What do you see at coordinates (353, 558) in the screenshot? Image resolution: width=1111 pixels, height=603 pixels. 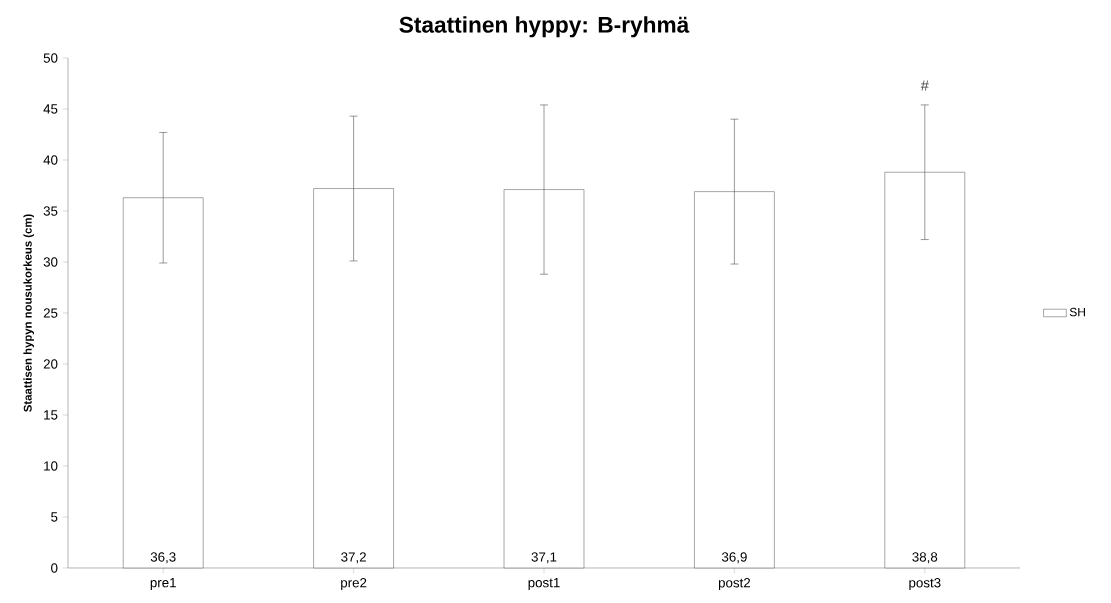 I see `data-label: 37,2` at bounding box center [353, 558].